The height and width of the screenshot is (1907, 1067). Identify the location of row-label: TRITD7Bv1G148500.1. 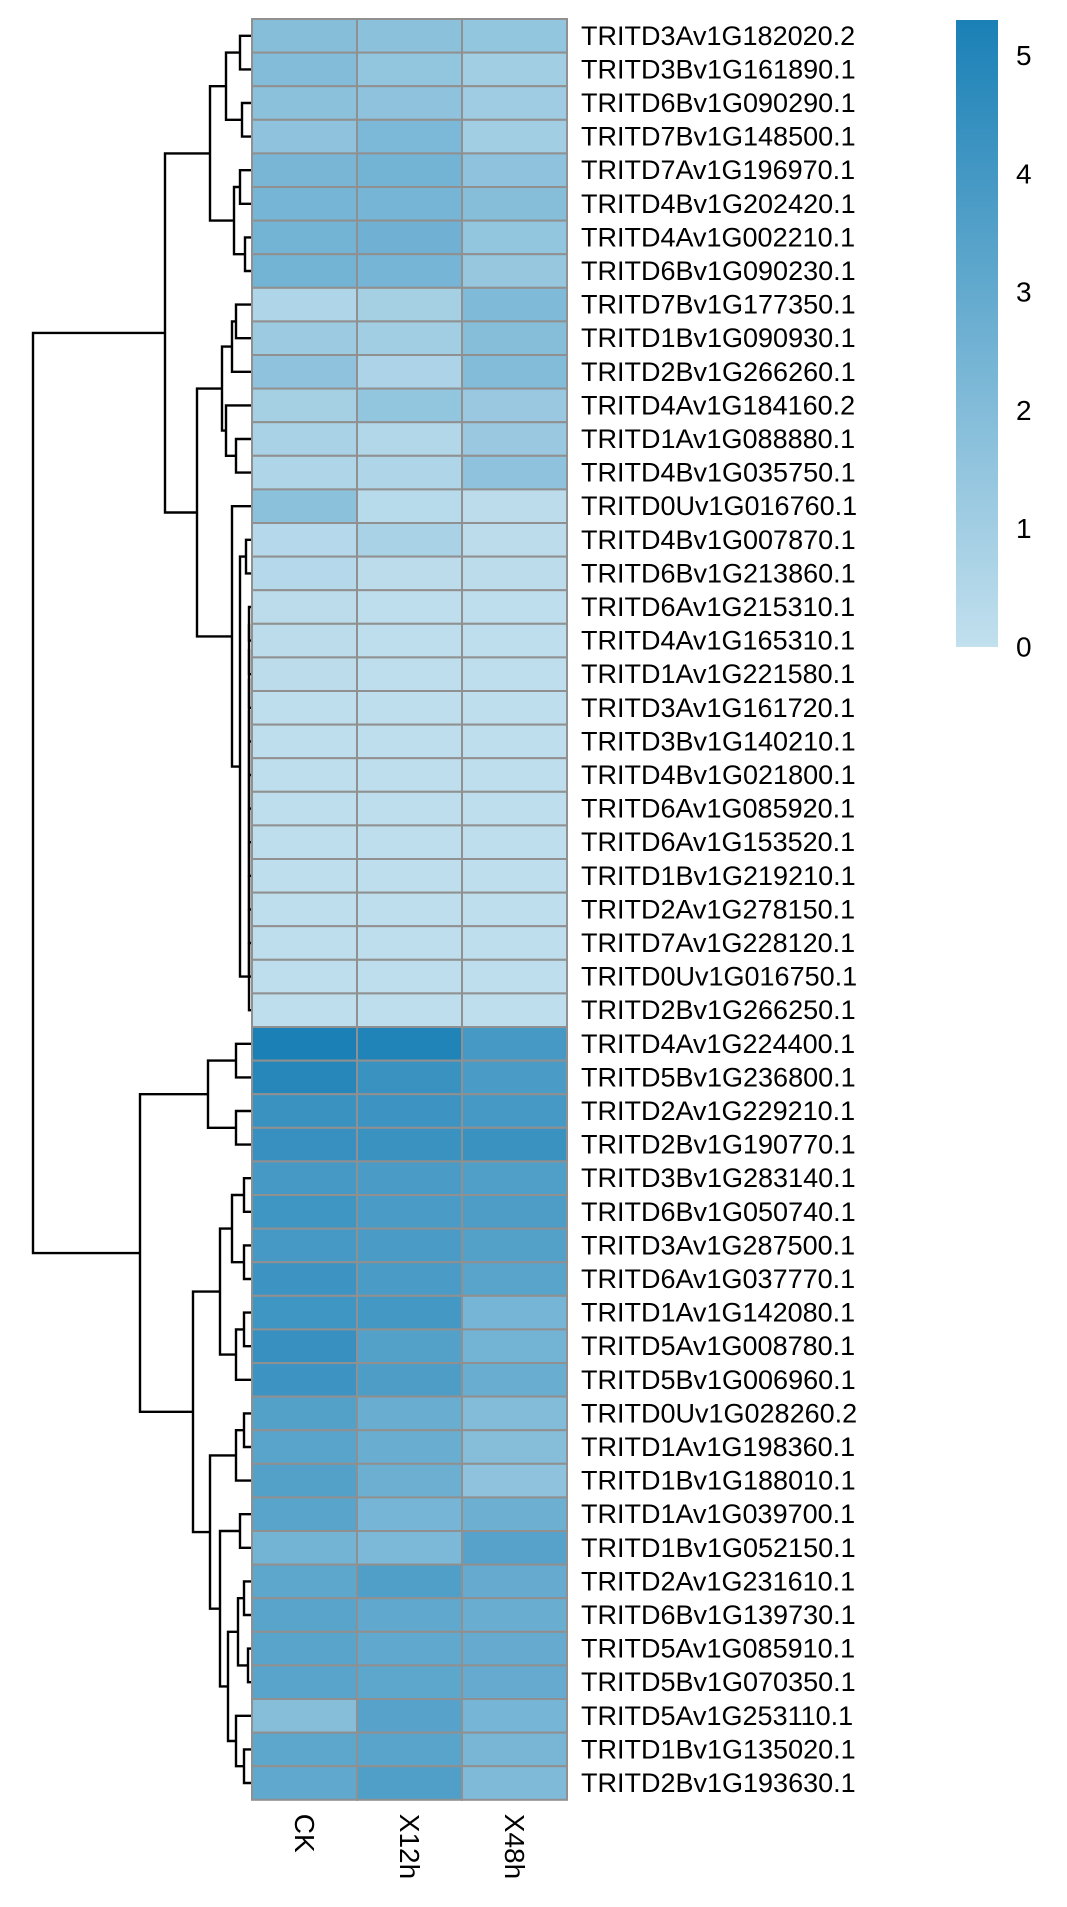
(718, 137).